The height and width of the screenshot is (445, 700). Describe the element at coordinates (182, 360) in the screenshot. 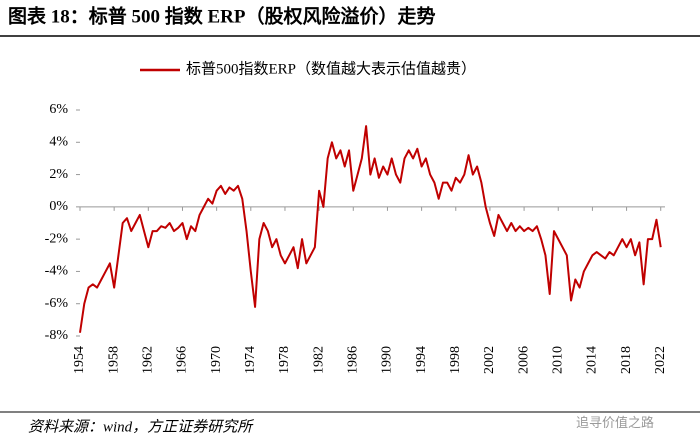

I see `x-tick-label: 1966` at that location.